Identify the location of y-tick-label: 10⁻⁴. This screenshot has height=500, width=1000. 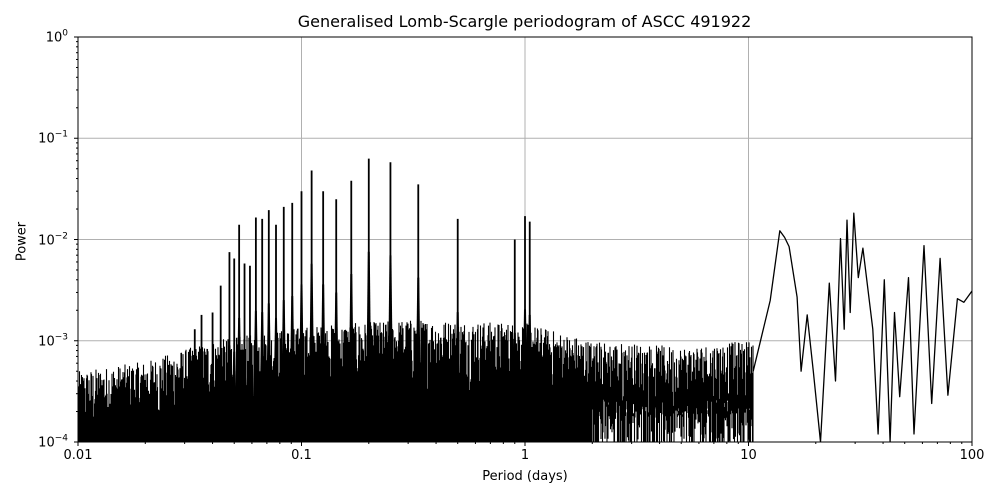
(53, 442).